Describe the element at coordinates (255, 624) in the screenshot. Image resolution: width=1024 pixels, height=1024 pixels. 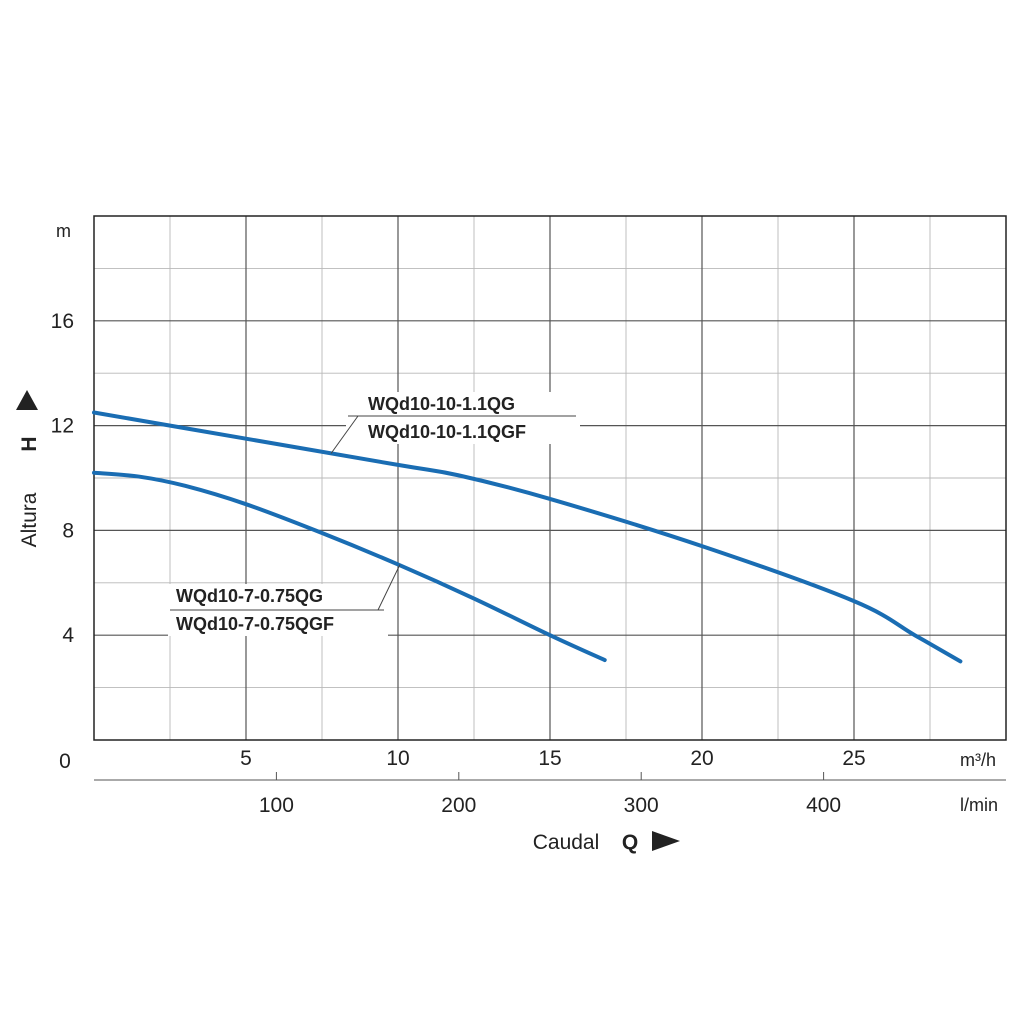
I see `series-label: WQd10-7-0.75QGF` at that location.